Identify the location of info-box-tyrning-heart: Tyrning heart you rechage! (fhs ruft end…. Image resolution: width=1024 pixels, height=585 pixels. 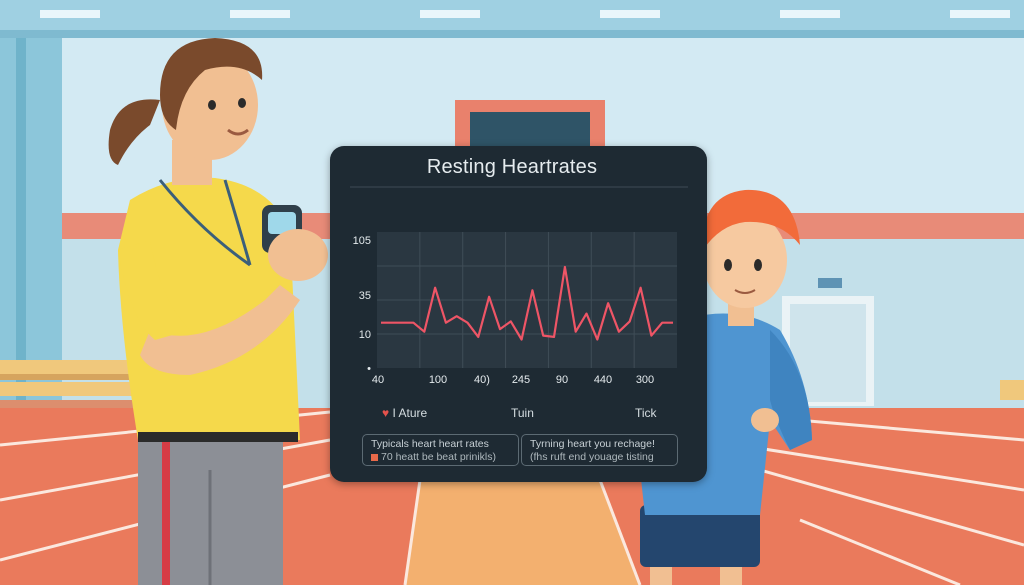
(599, 450).